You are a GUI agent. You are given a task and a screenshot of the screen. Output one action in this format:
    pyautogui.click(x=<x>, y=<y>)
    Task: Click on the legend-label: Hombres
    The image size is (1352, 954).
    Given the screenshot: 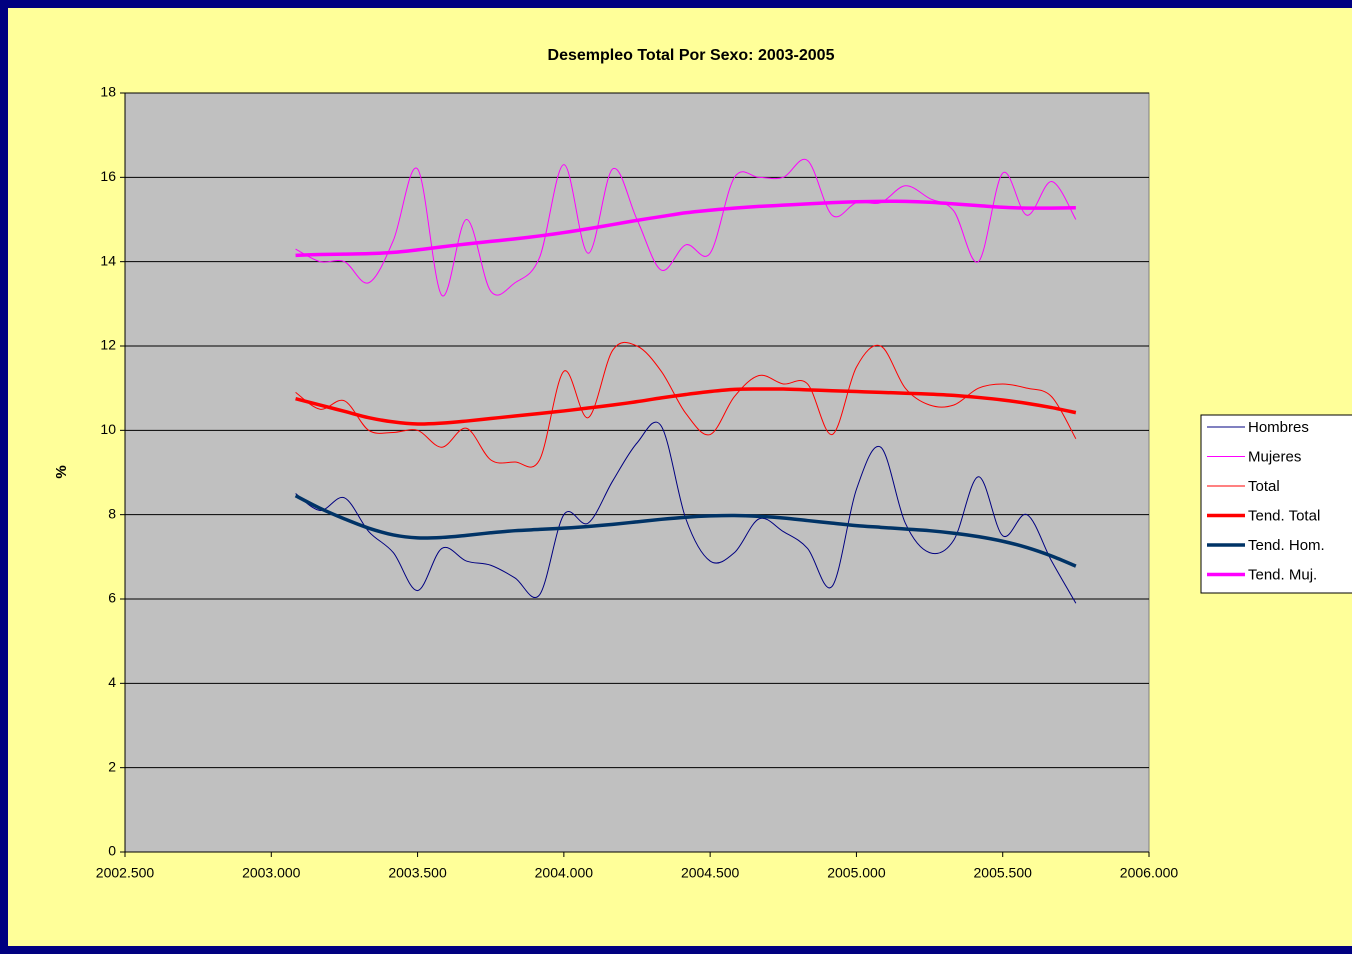 What is the action you would take?
    pyautogui.click(x=1278, y=427)
    